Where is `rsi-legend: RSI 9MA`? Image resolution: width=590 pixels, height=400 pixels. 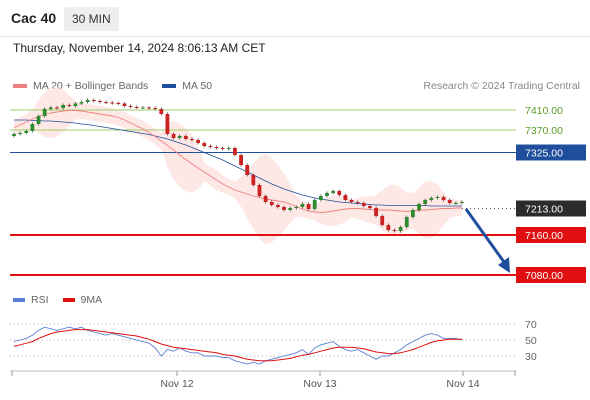 rsi-legend: RSI 9MA is located at coordinates (64, 300).